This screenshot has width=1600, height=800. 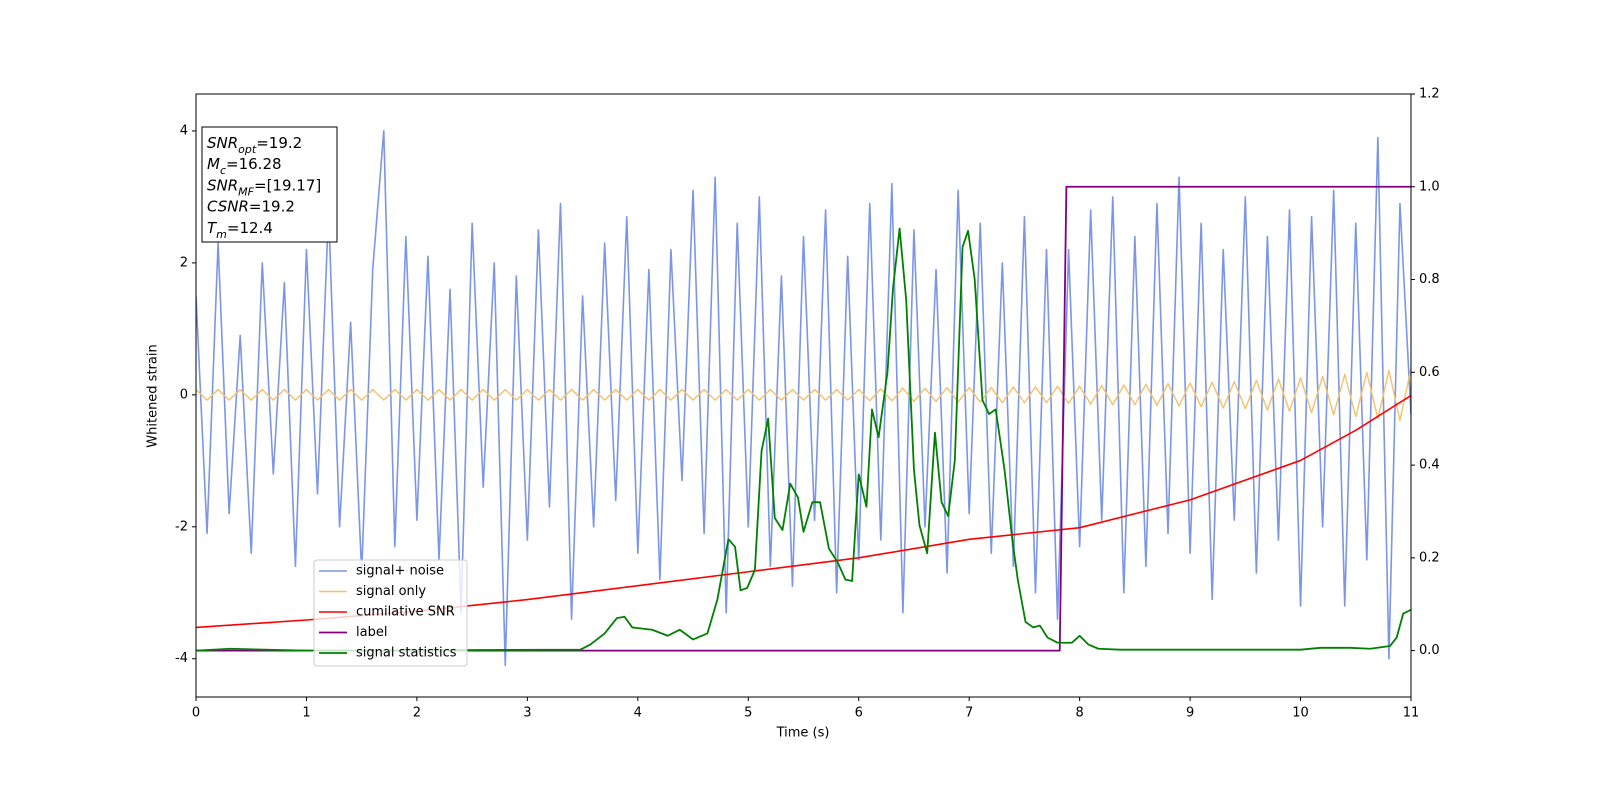 I want to click on x-tick-label: 5, so click(x=748, y=713).